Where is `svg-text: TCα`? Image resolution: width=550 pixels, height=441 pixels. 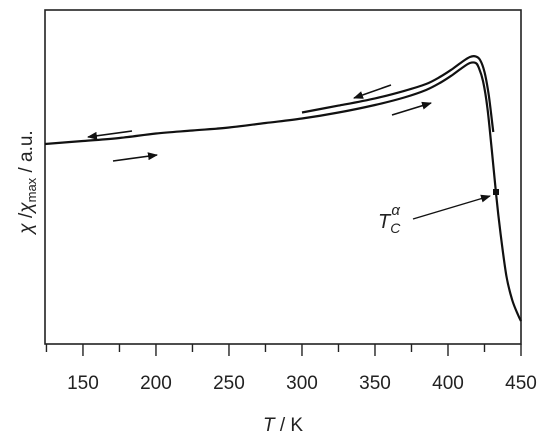 svg-text: TCα is located at coordinates (389, 219).